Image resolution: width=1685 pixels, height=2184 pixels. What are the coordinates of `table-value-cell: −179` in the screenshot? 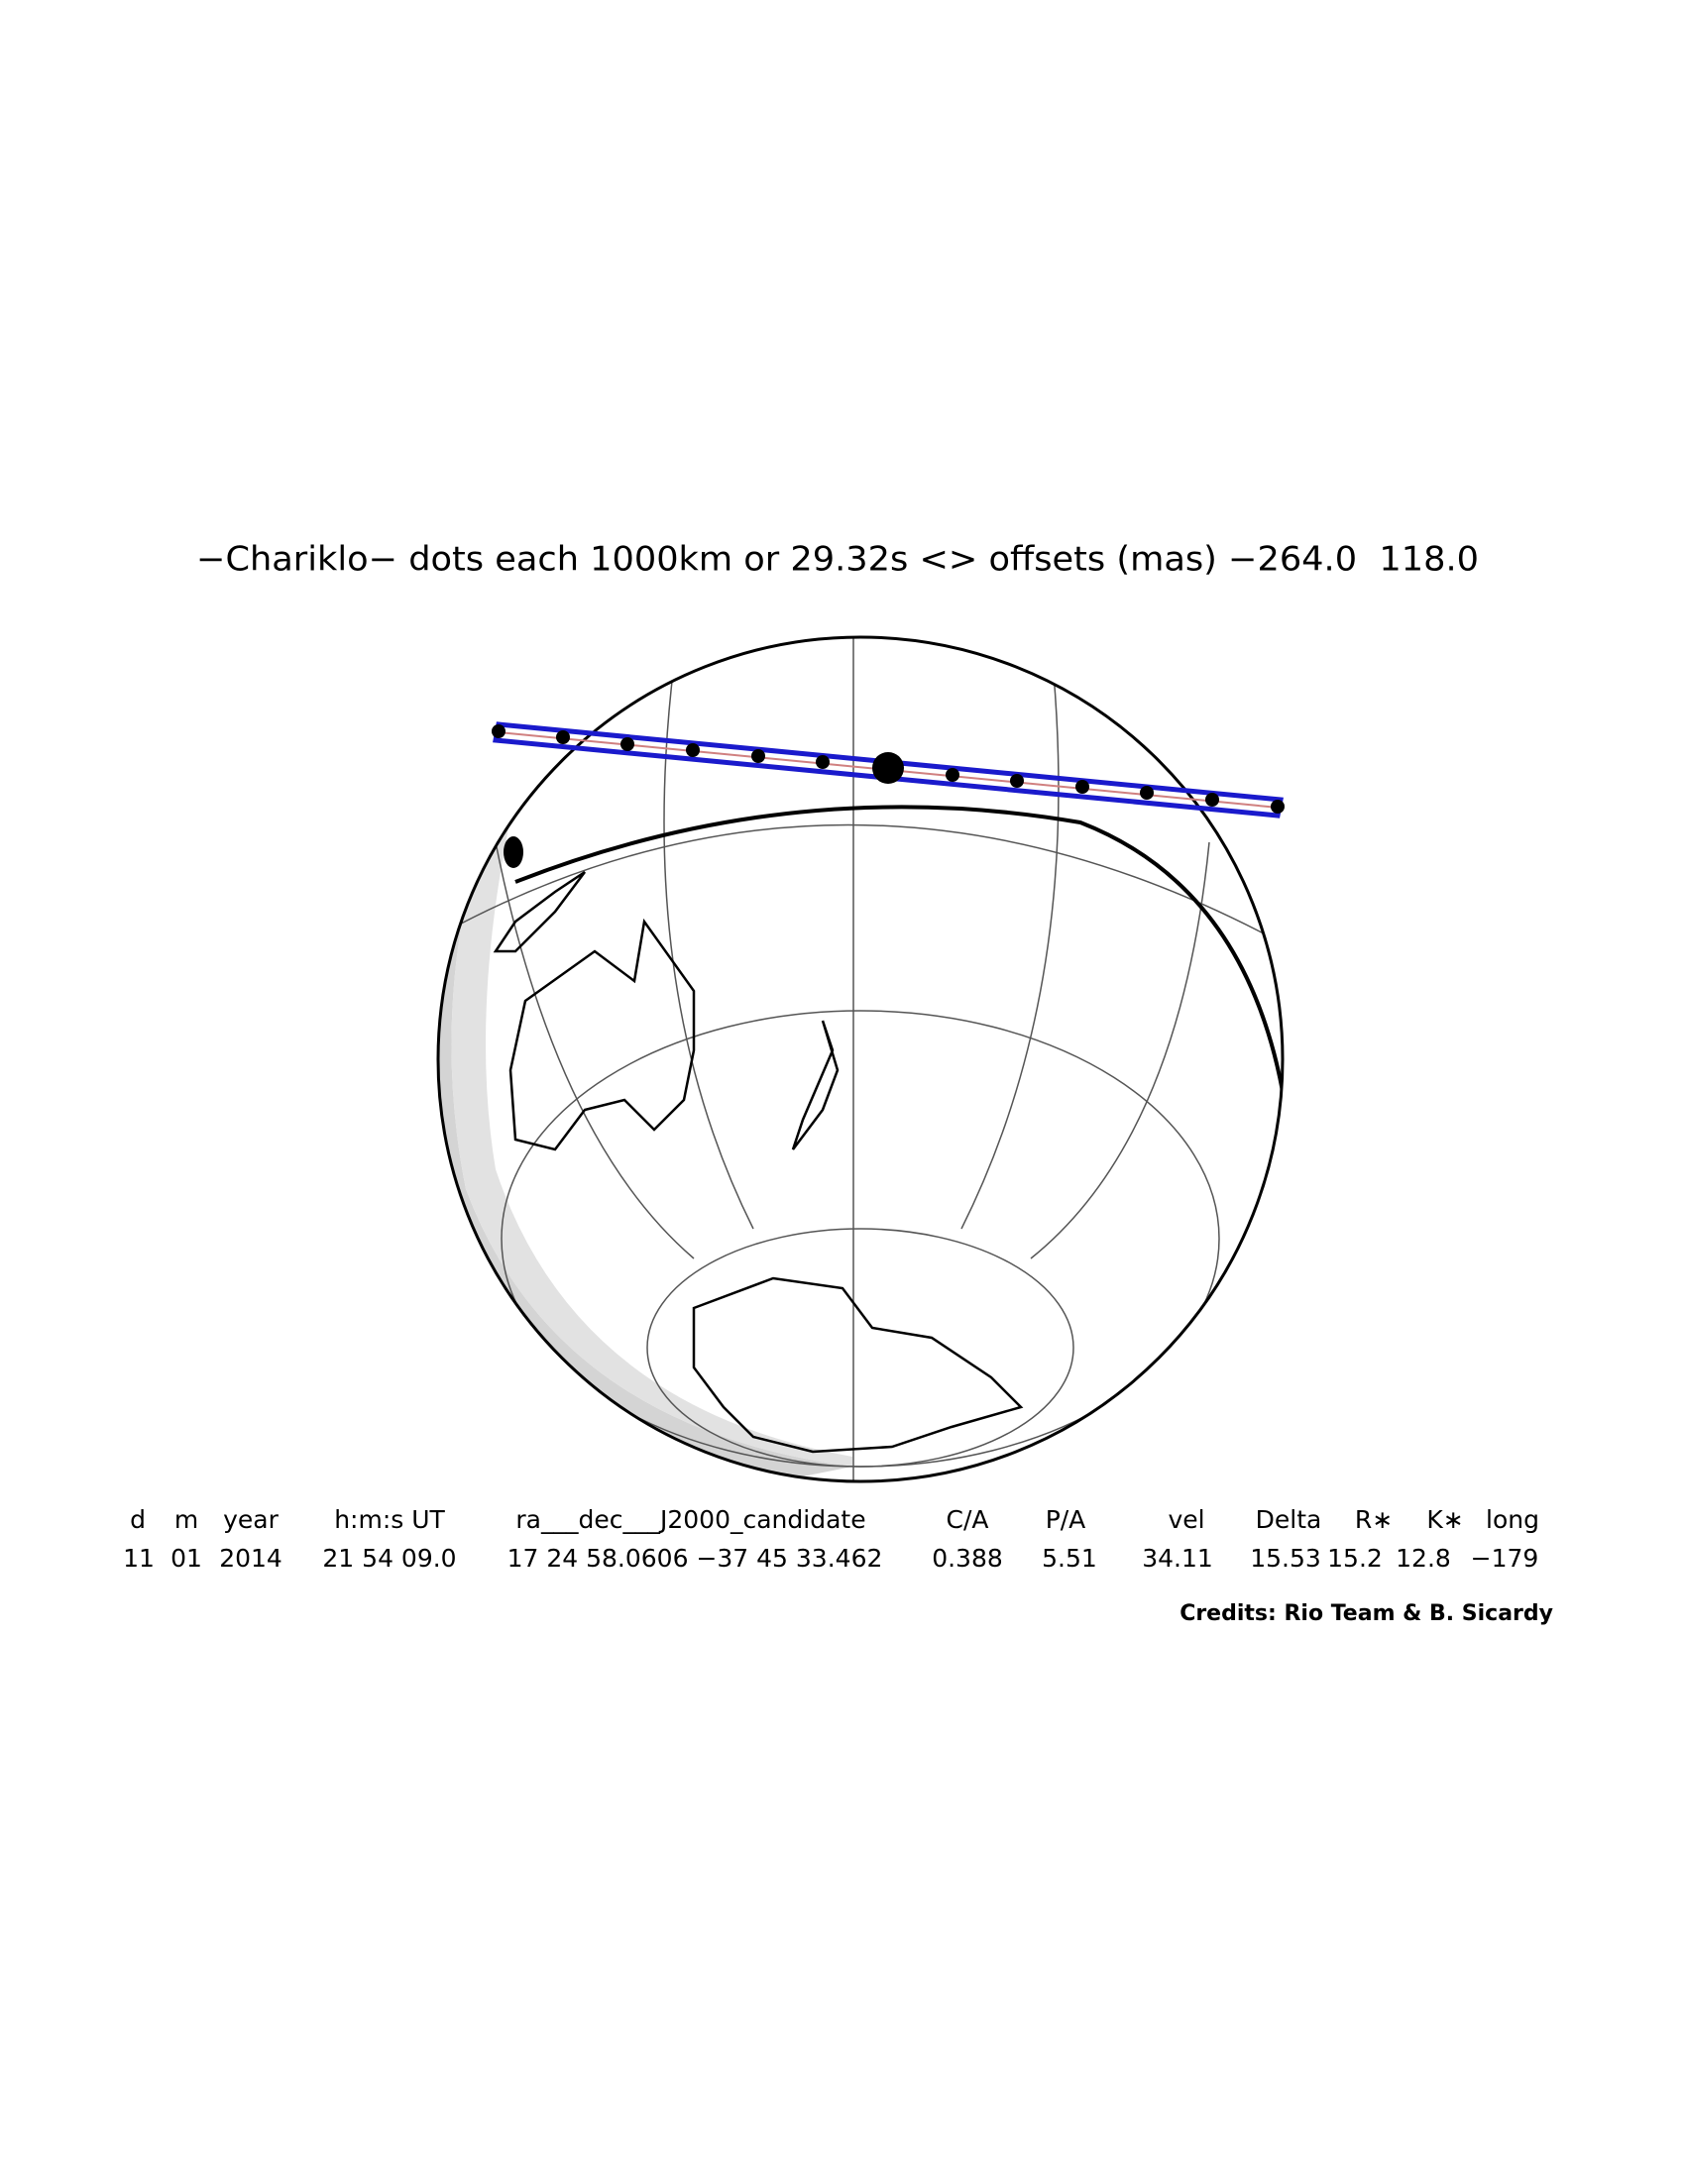 It's located at (1505, 1558).